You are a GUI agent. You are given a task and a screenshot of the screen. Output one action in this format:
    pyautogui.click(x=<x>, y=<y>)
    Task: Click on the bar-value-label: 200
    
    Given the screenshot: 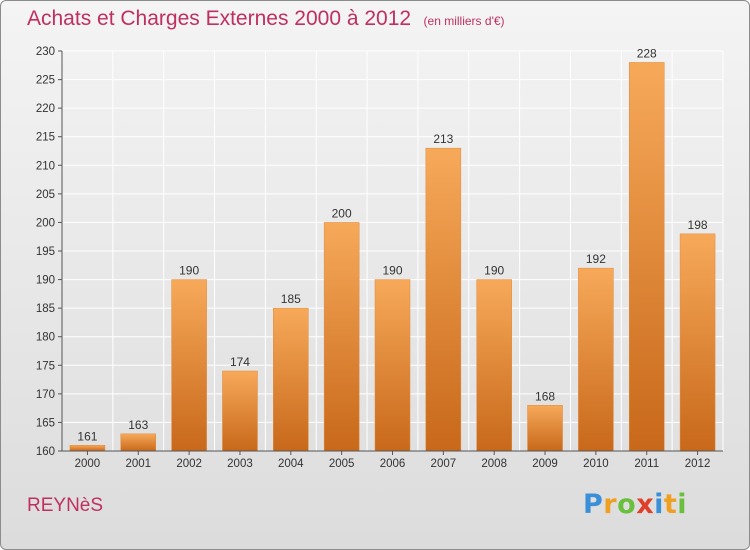 What is the action you would take?
    pyautogui.click(x=342, y=213)
    